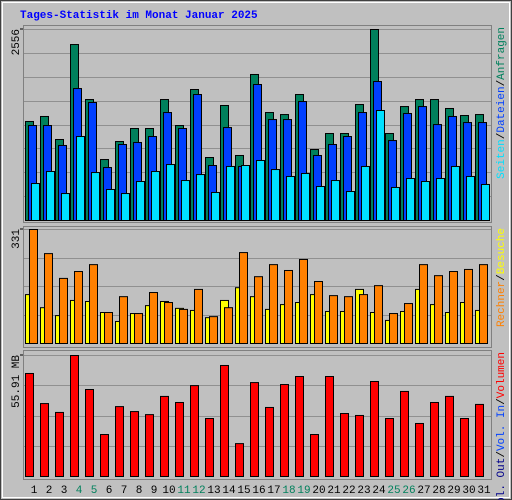 This screenshot has height=500, width=512. Describe the element at coordinates (139, 16) in the screenshot. I see `chart-title: Tages-Statistik im Monat Januar 2025` at that location.